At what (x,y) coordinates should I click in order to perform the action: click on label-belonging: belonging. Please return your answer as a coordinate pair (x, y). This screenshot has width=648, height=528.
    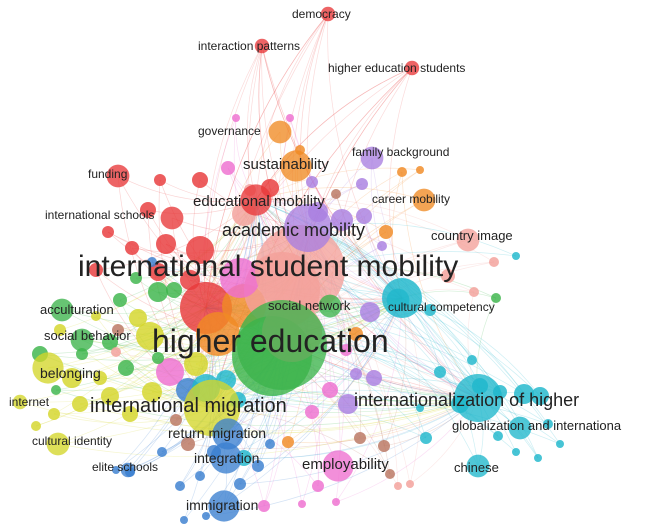
    Looking at the image, I should click on (70, 373).